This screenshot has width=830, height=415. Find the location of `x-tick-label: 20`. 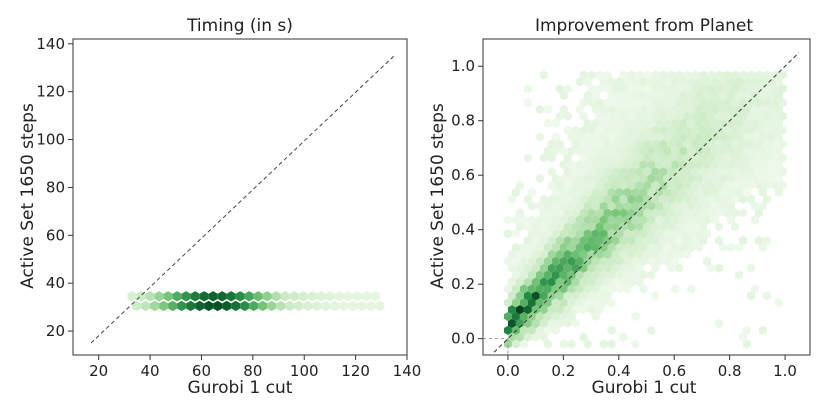

x-tick-label: 20 is located at coordinates (98, 371).